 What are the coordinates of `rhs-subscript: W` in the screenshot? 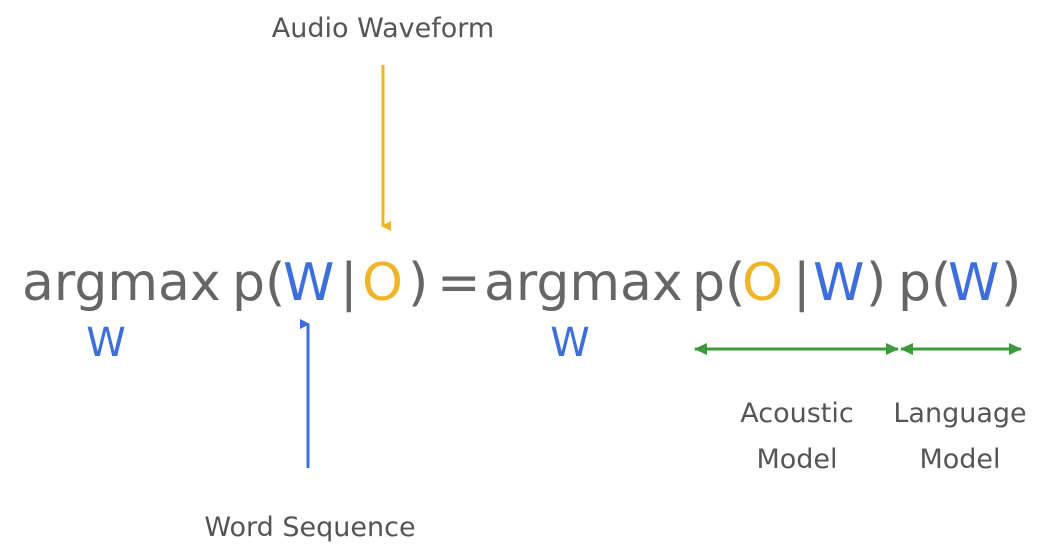 It's located at (570, 343).